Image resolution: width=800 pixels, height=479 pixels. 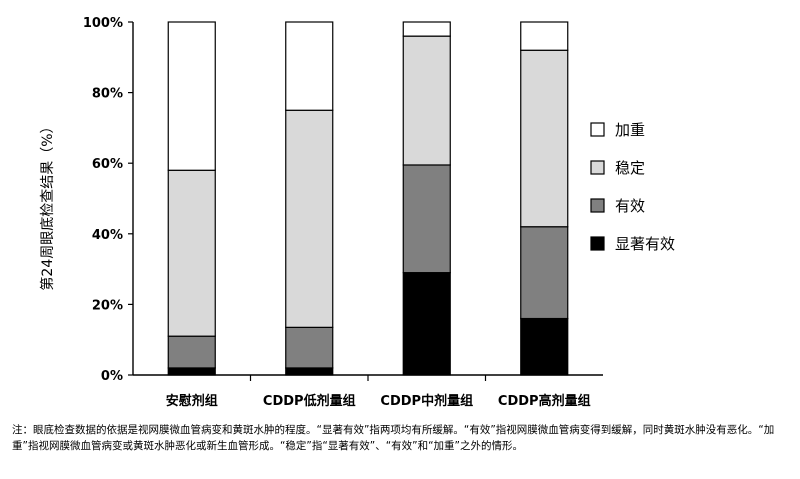 What do you see at coordinates (426, 401) in the screenshot?
I see `x-category-label: CDDP中剂量组` at bounding box center [426, 401].